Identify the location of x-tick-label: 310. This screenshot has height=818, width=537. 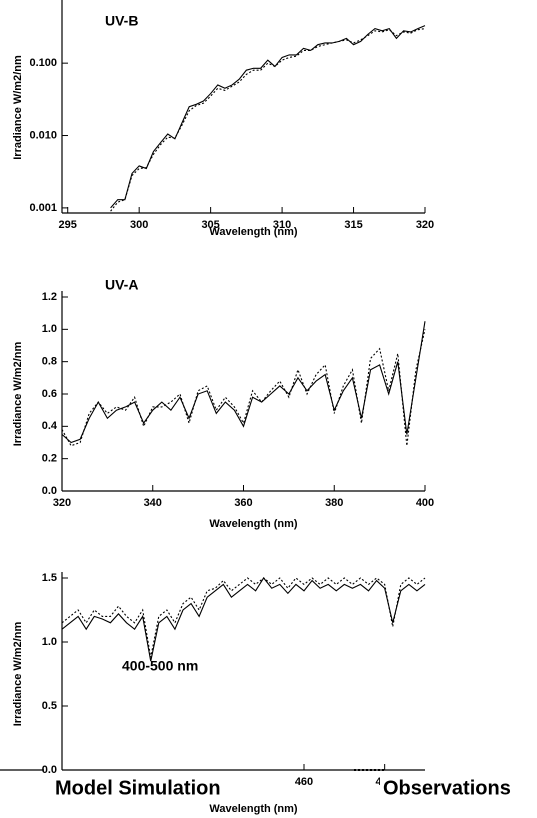
(282, 225).